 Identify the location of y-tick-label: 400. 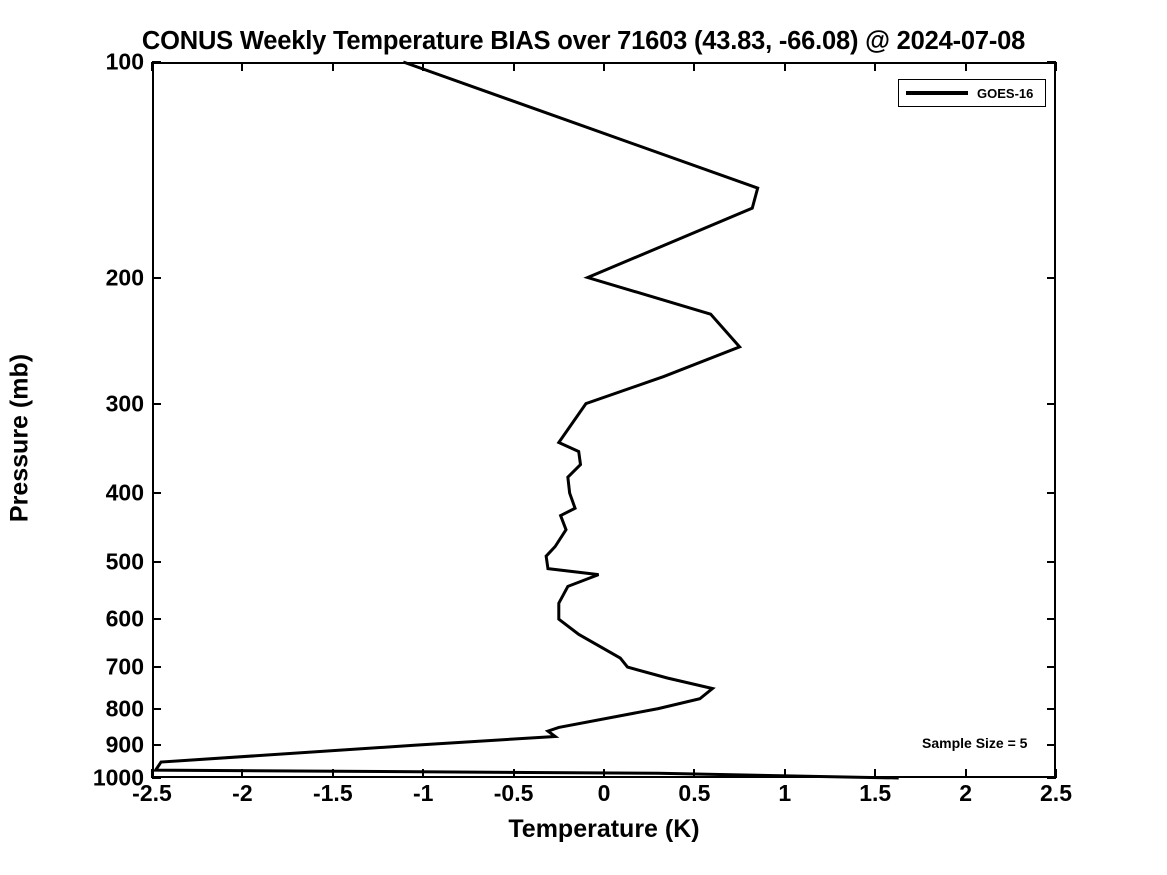
(124, 492).